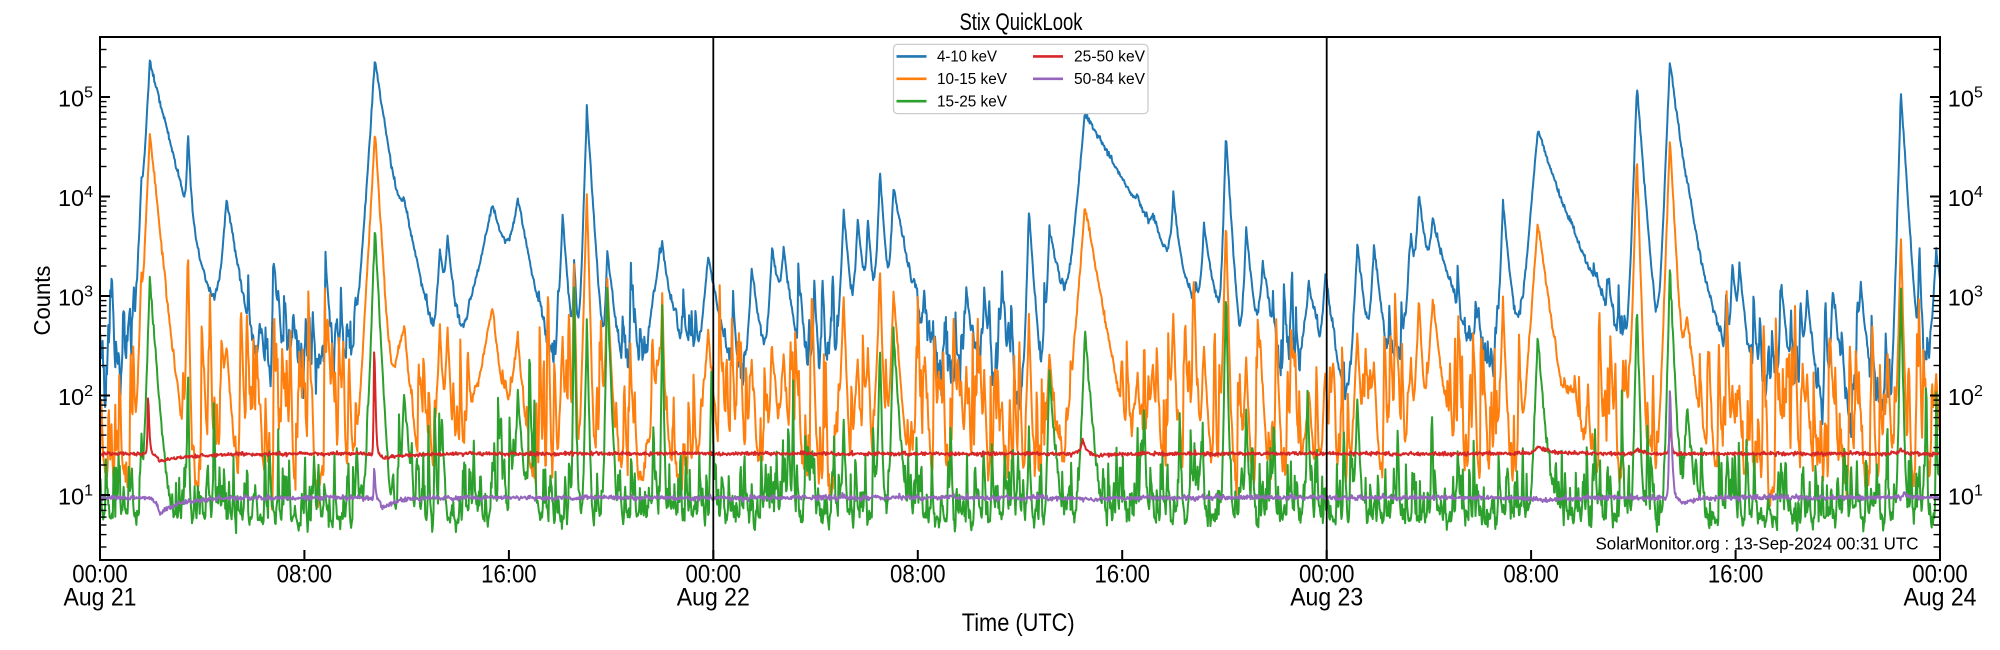 The width and height of the screenshot is (2000, 650). Describe the element at coordinates (1326, 598) in the screenshot. I see `svg-text: Aug 23` at that location.